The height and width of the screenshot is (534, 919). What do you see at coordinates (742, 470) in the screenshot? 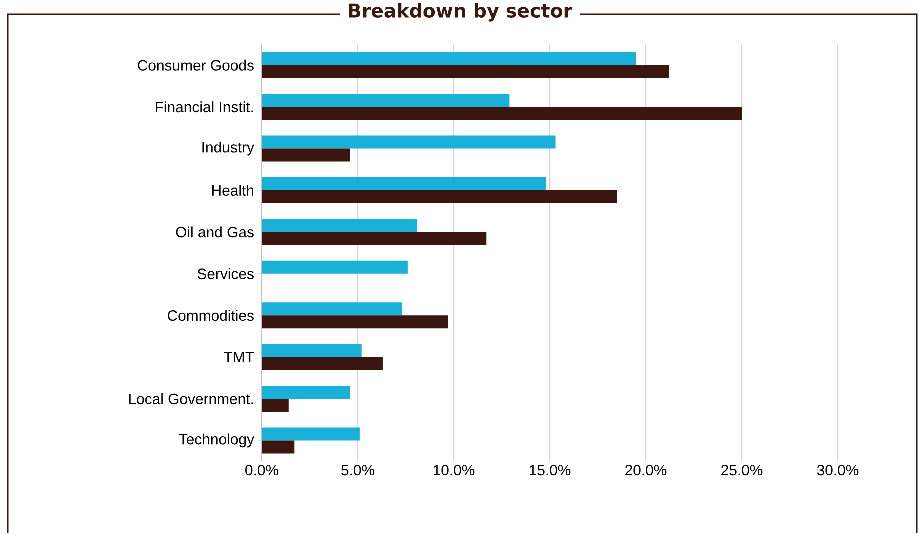
I see `x-tick-label: 25.0%` at bounding box center [742, 470].